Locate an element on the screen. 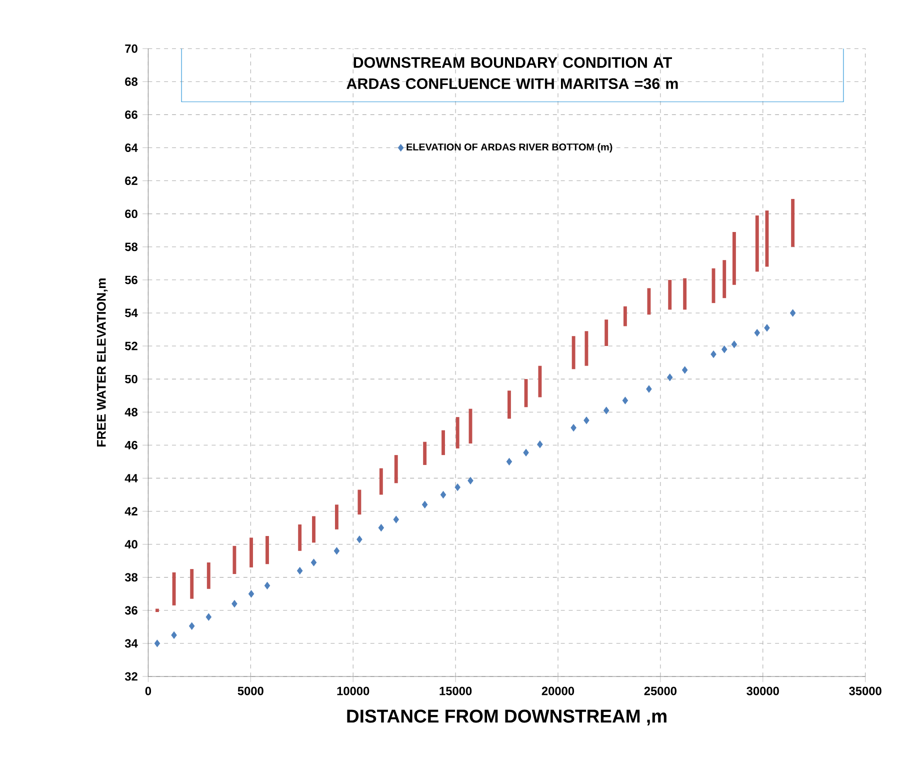 The height and width of the screenshot is (765, 904). x-tick-label: 20000 is located at coordinates (558, 691).